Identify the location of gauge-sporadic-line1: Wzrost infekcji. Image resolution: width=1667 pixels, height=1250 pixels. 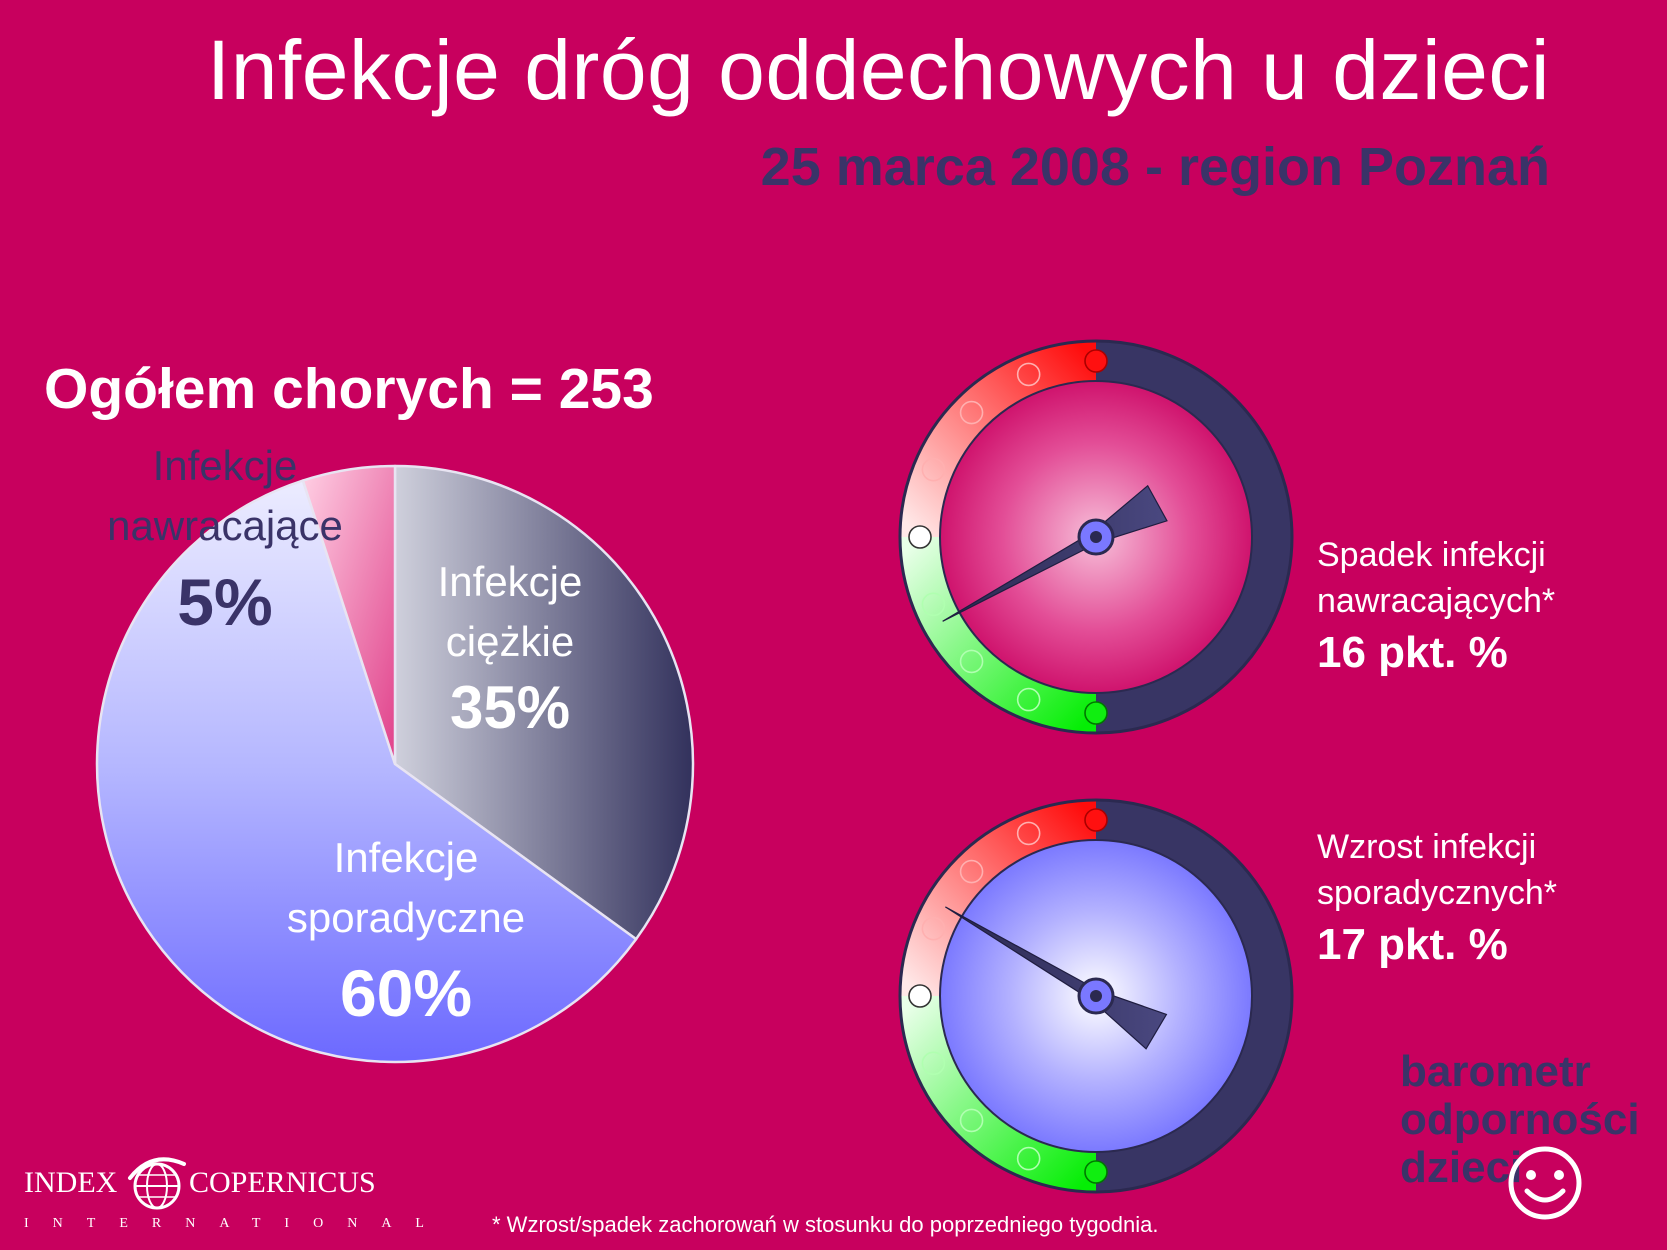
(1427, 847).